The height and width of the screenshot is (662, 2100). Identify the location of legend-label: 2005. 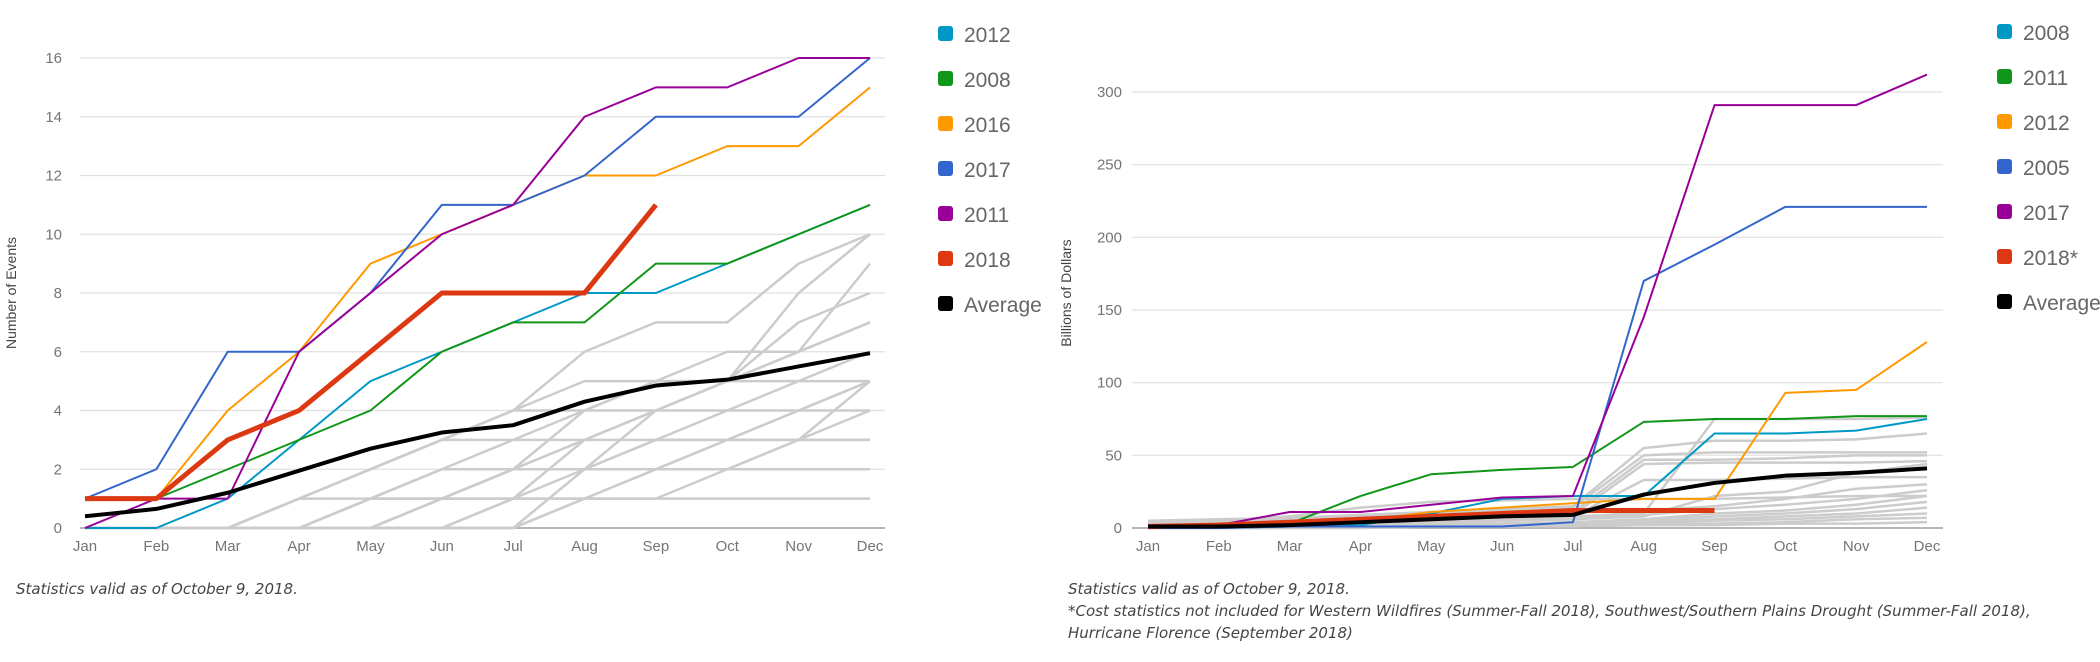
(2046, 168).